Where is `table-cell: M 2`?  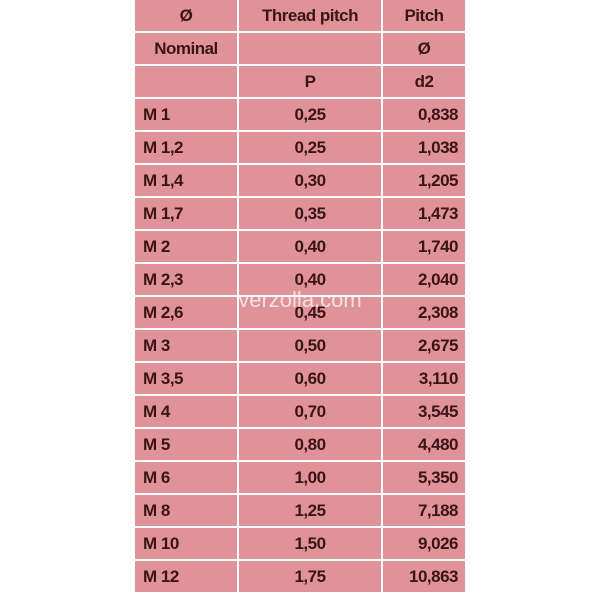 table-cell: M 2 is located at coordinates (186, 246).